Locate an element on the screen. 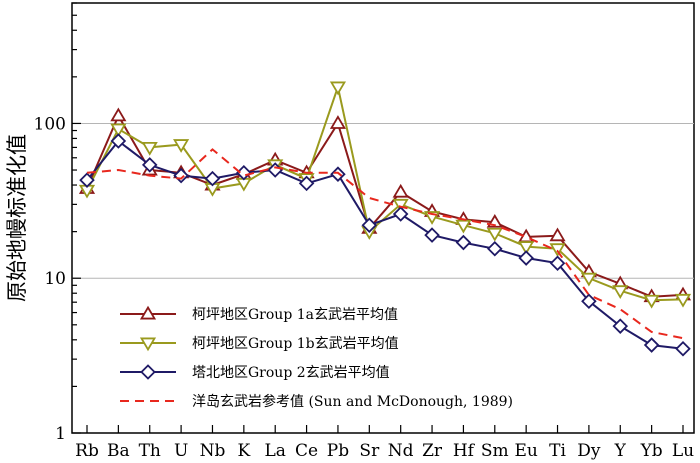  x-tick-label-Eu: Eu is located at coordinates (525, 451).